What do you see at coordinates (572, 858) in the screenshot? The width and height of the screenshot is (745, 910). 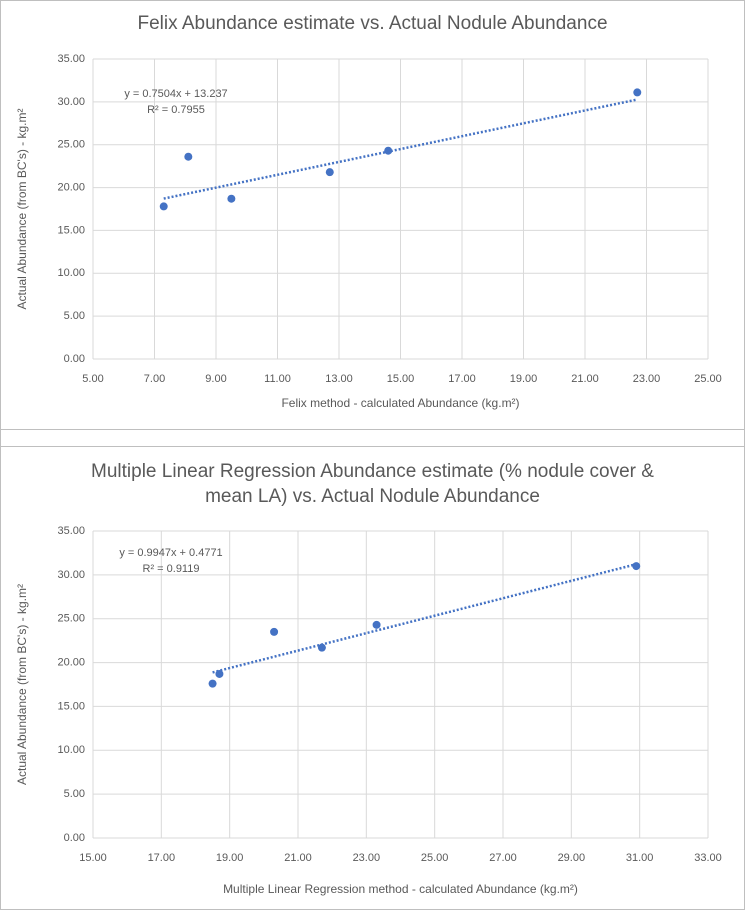 I see `x-tick-label: 29.00` at bounding box center [572, 858].